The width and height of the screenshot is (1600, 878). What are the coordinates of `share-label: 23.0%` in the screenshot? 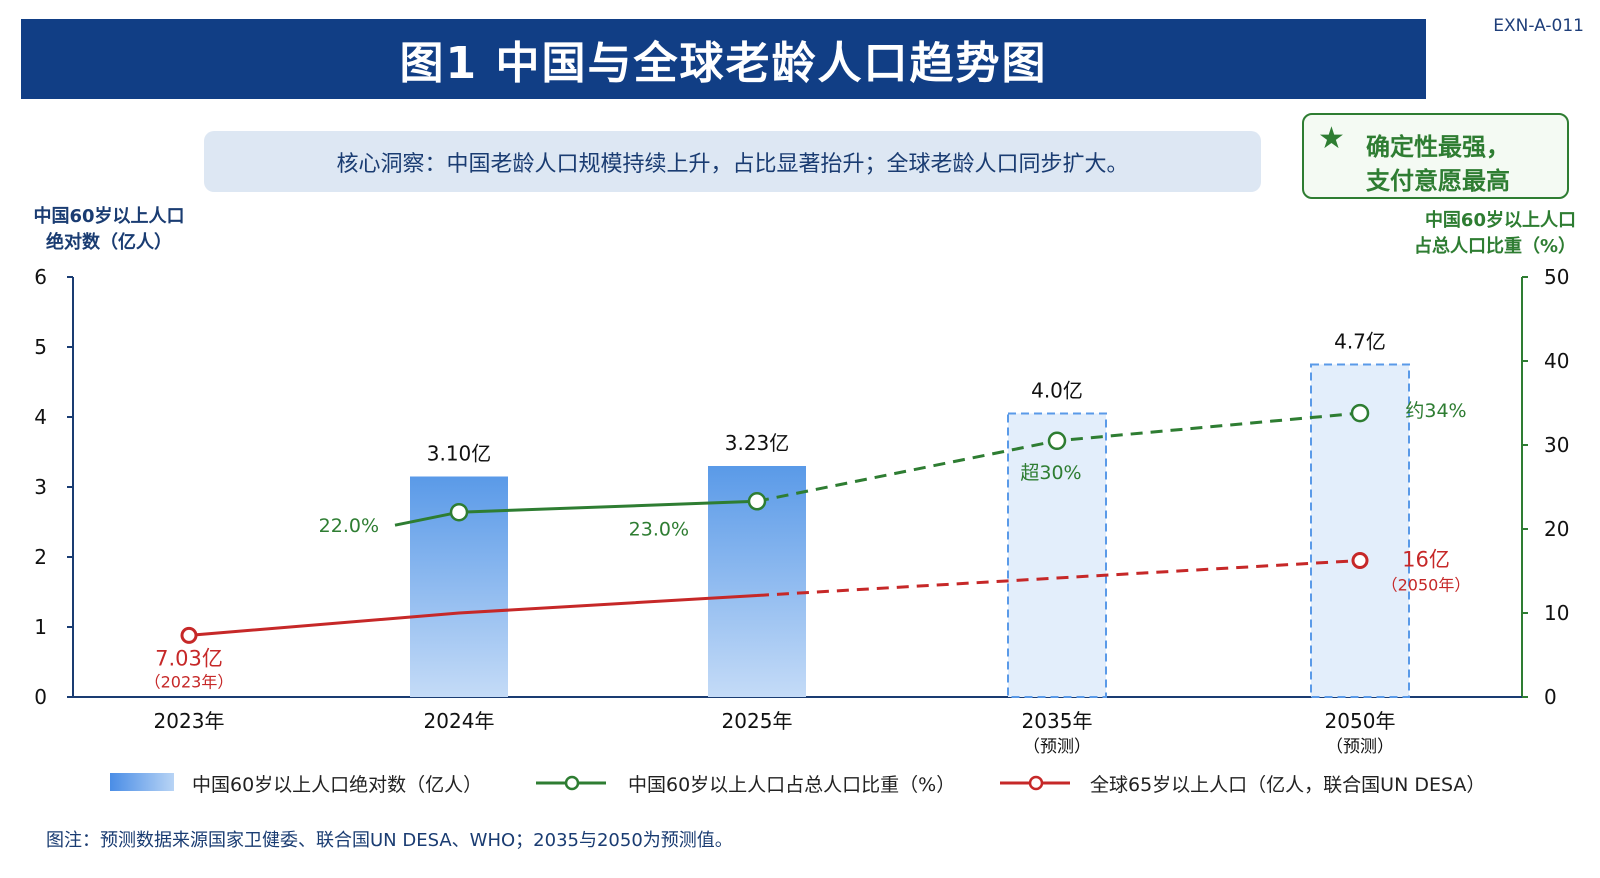 It's located at (659, 529).